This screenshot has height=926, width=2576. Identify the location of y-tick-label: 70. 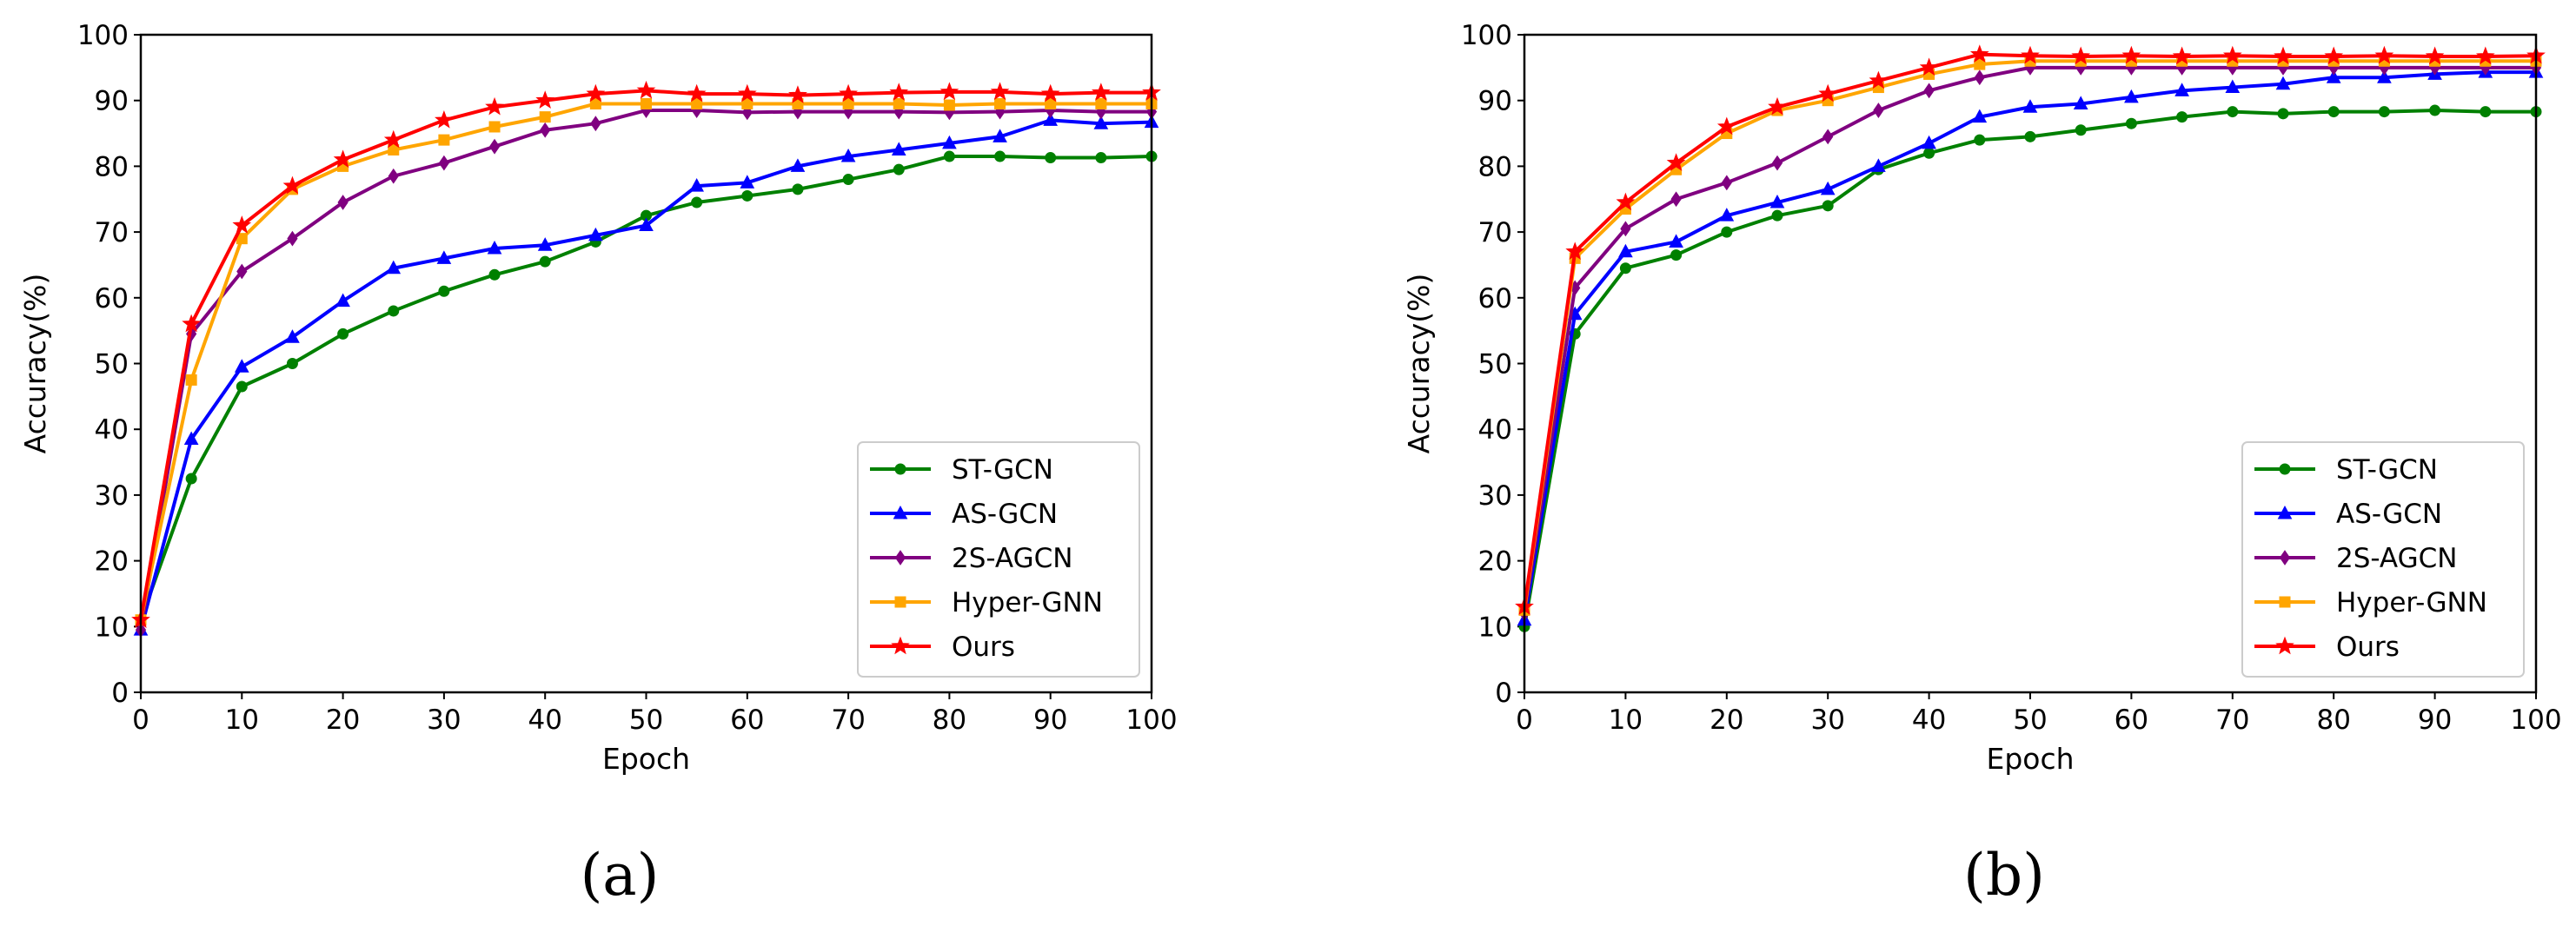
(1495, 232).